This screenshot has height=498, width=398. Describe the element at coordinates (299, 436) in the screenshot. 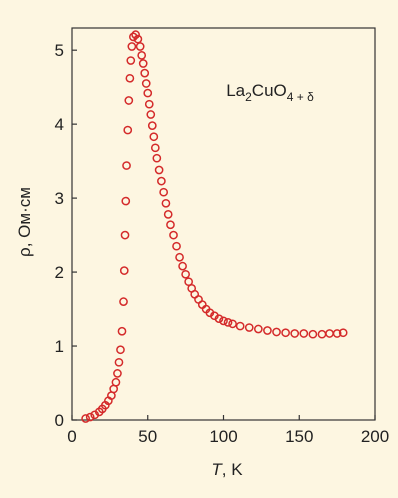

I see `x-tick-label: 150` at that location.